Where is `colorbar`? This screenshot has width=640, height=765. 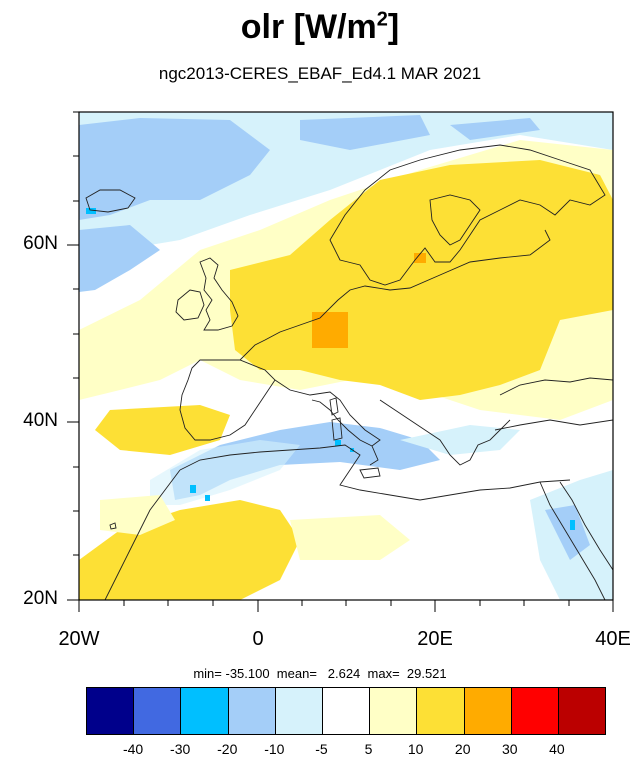
colorbar is located at coordinates (346, 711).